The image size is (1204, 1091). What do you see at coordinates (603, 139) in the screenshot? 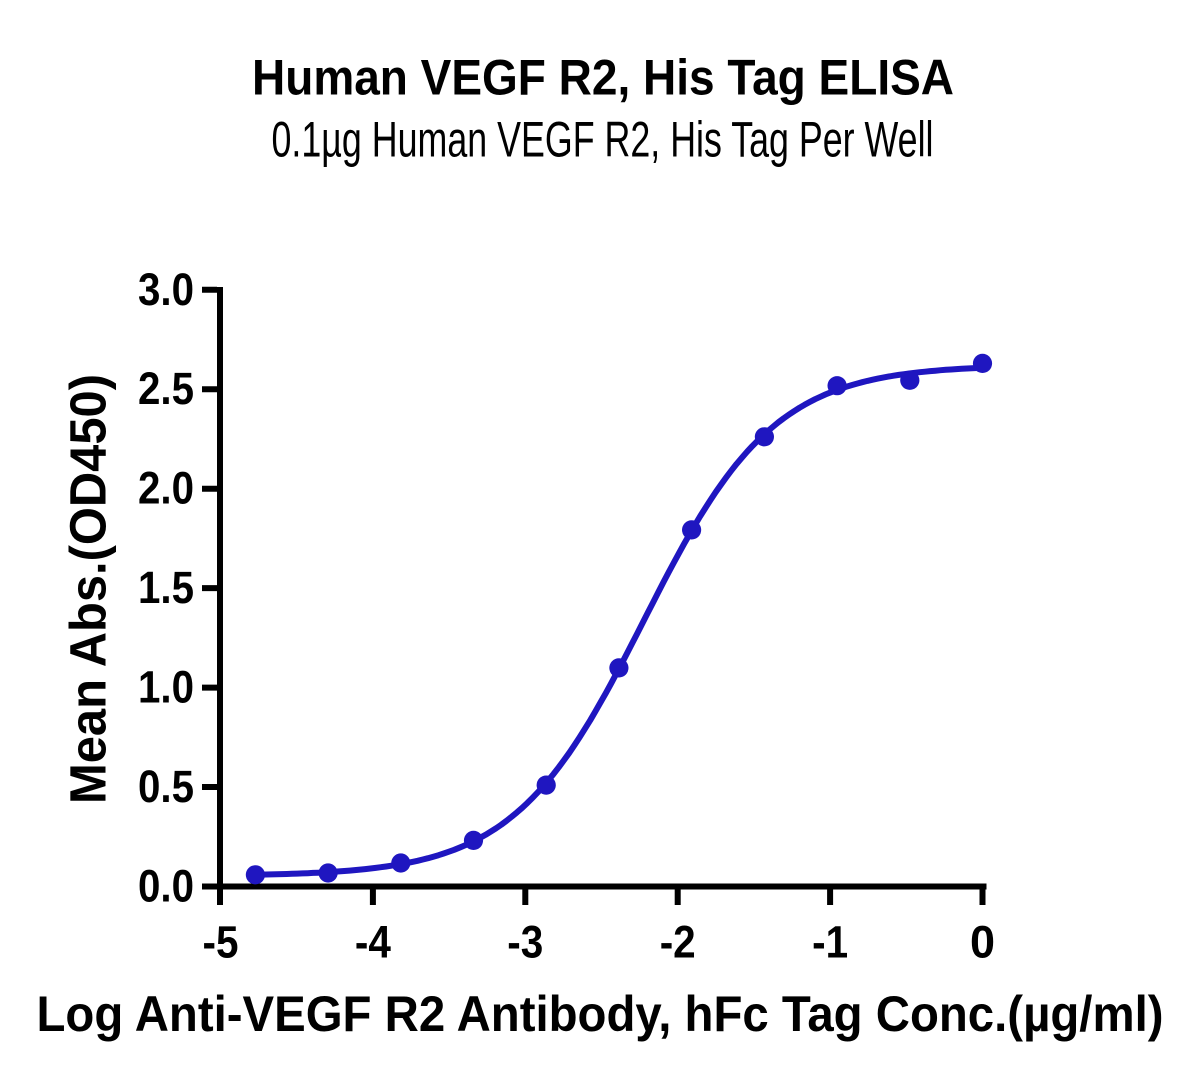
I see `svg-text:0.1µg Human VEGF R2, His Tag P: 0.1µg Human VEGF R2, His Tag Per Well` at bounding box center [603, 139].